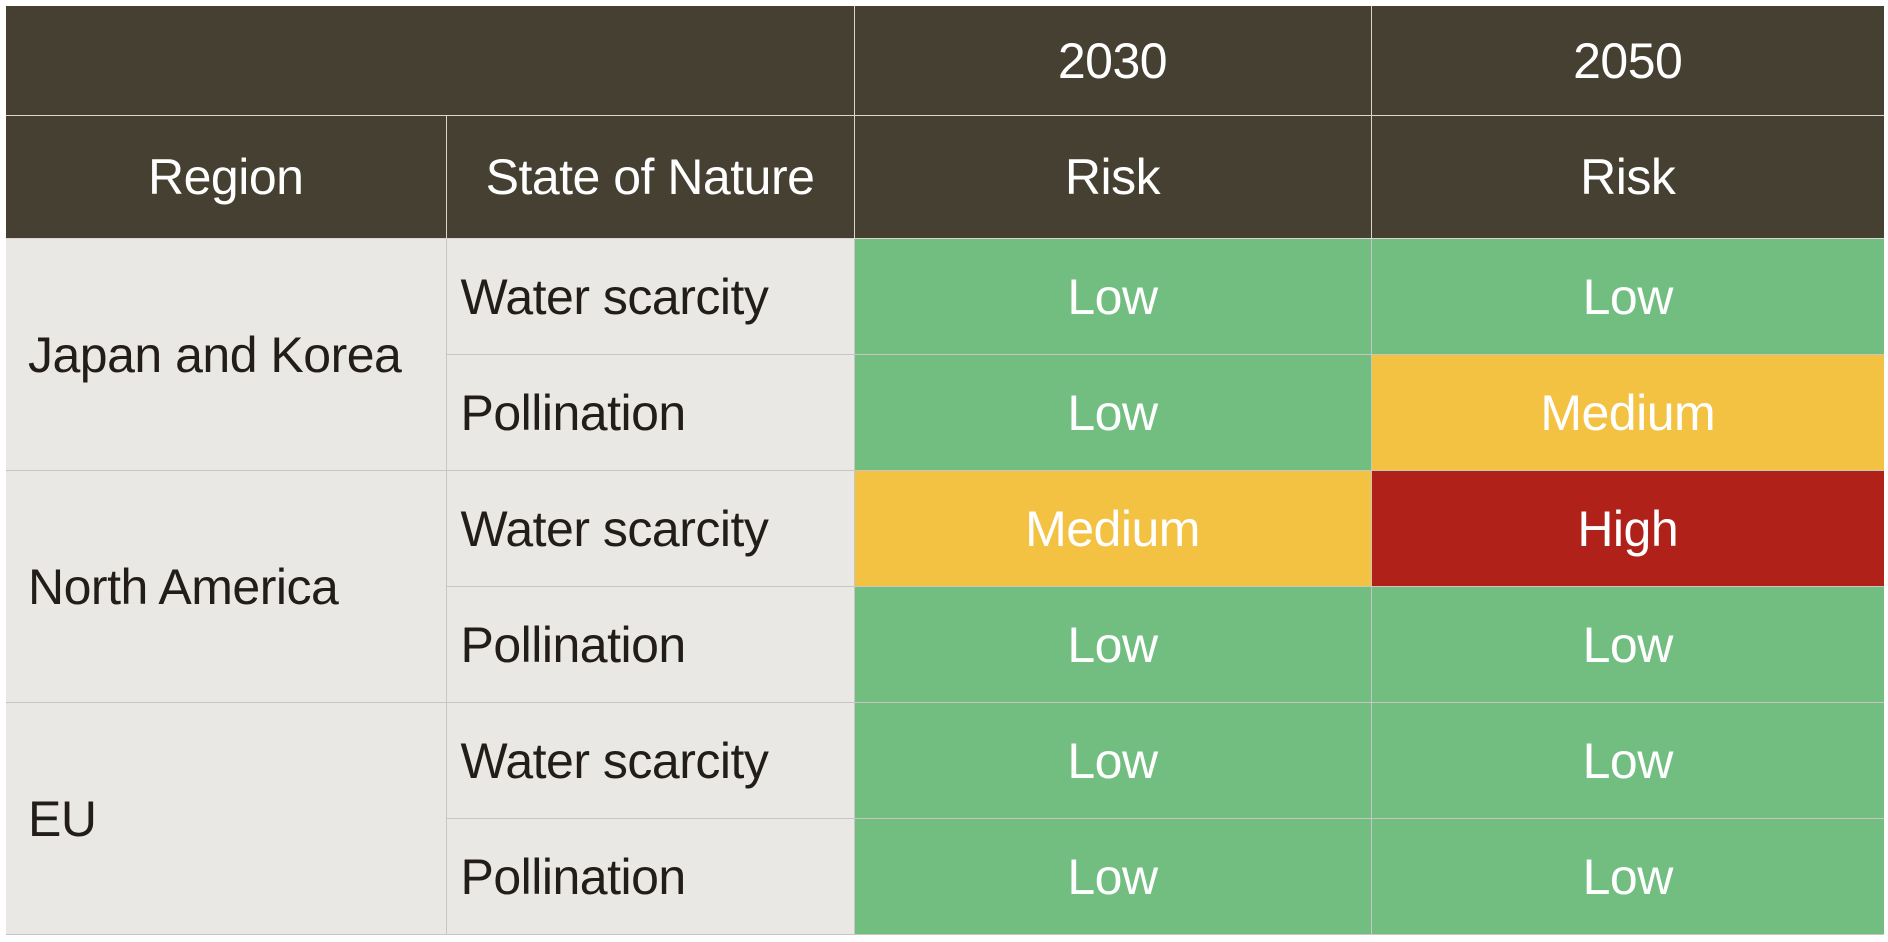  Describe the element at coordinates (1627, 412) in the screenshot. I see `risk-2050-cell: Medium` at that location.